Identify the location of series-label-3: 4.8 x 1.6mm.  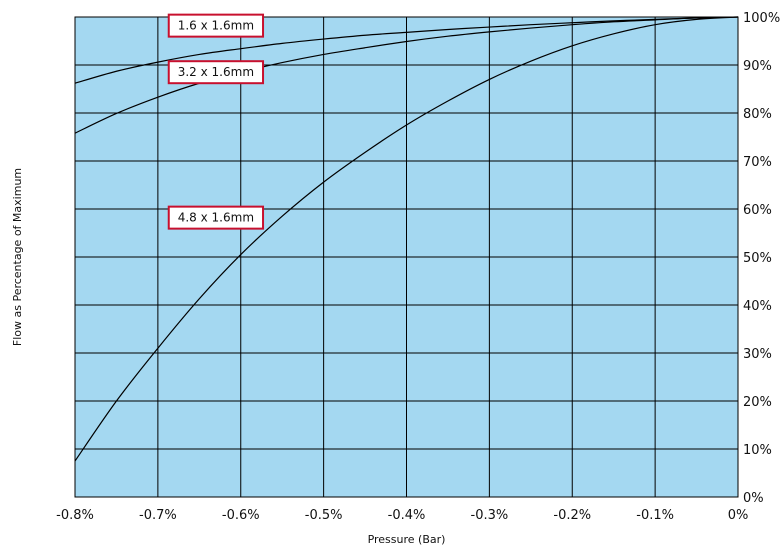
(216, 217).